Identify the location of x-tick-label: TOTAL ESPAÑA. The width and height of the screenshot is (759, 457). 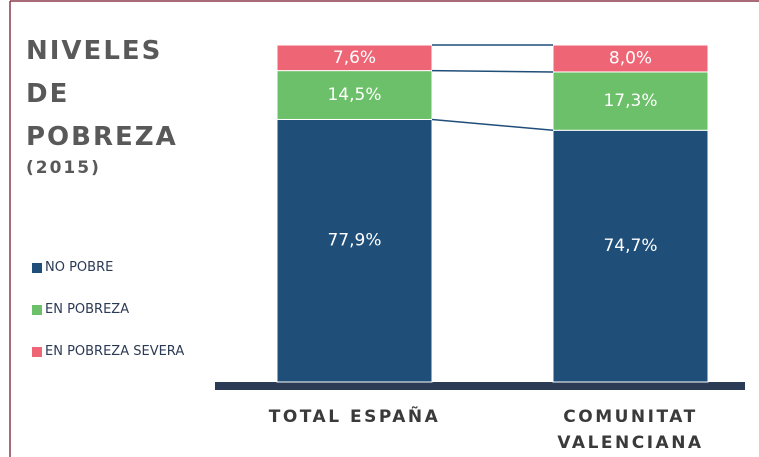
(354, 417).